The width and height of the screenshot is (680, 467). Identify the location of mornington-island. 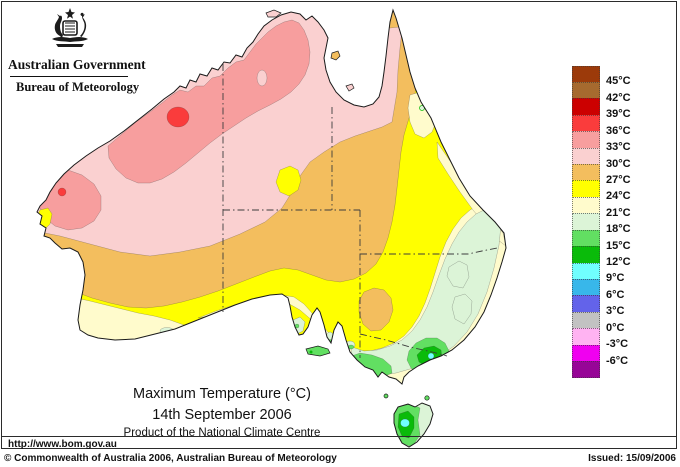
(350, 87).